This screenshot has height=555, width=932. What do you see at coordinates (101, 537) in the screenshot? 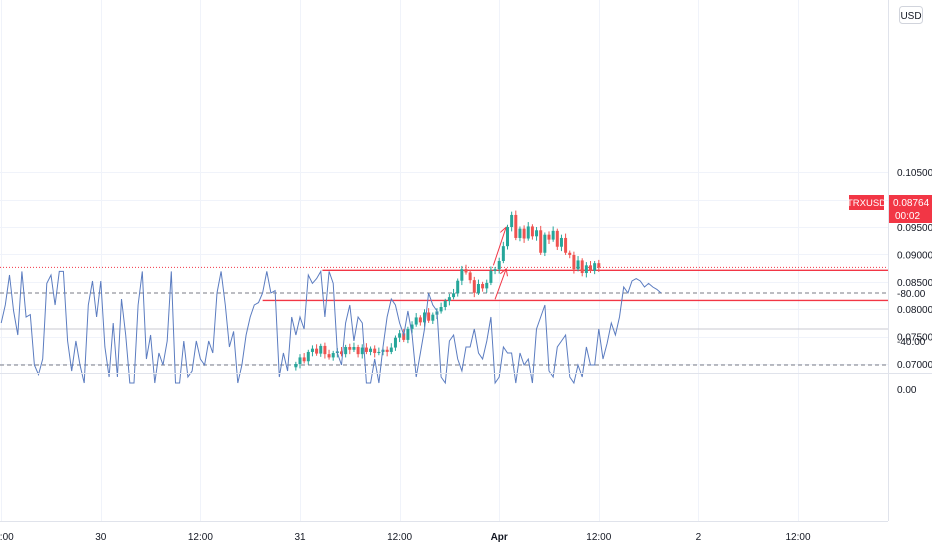
I see `time-tick-label: 30` at bounding box center [101, 537].